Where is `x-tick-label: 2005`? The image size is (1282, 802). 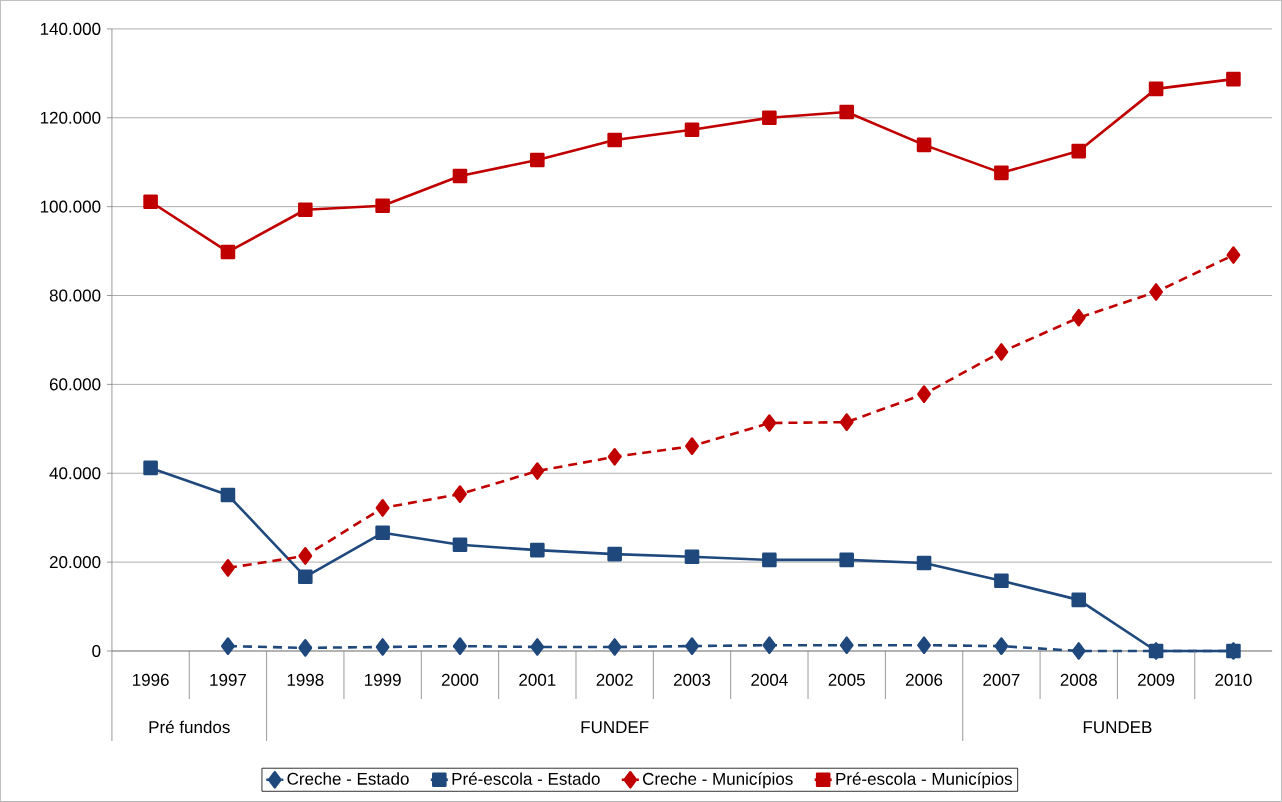
x-tick-label: 2005 is located at coordinates (846, 679).